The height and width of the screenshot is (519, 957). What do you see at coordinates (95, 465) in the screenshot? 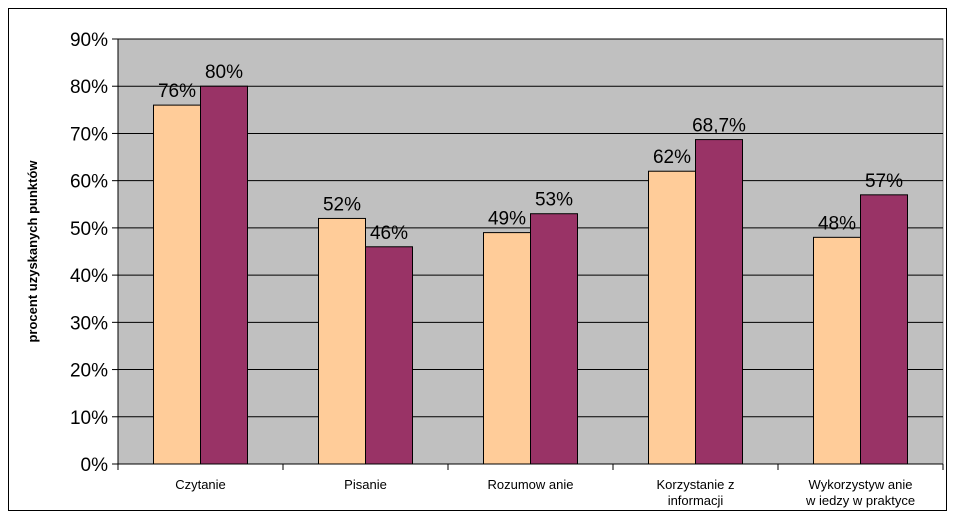
I see `y-tick-label: 0%` at bounding box center [95, 465].